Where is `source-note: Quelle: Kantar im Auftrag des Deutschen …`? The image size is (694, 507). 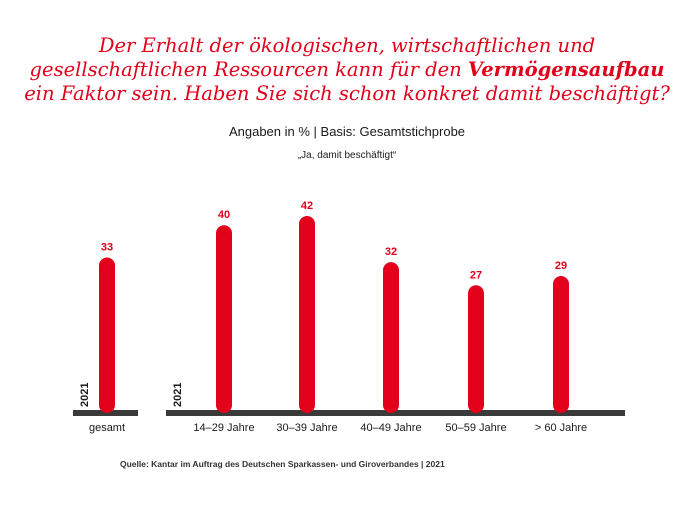 source-note: Quelle: Kantar im Auftrag des Deutschen … is located at coordinates (282, 464).